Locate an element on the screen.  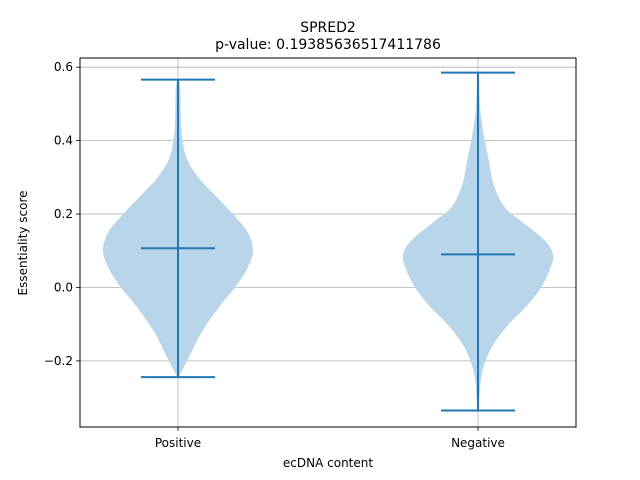
y-tick-label: 0.6 is located at coordinates (63, 67).